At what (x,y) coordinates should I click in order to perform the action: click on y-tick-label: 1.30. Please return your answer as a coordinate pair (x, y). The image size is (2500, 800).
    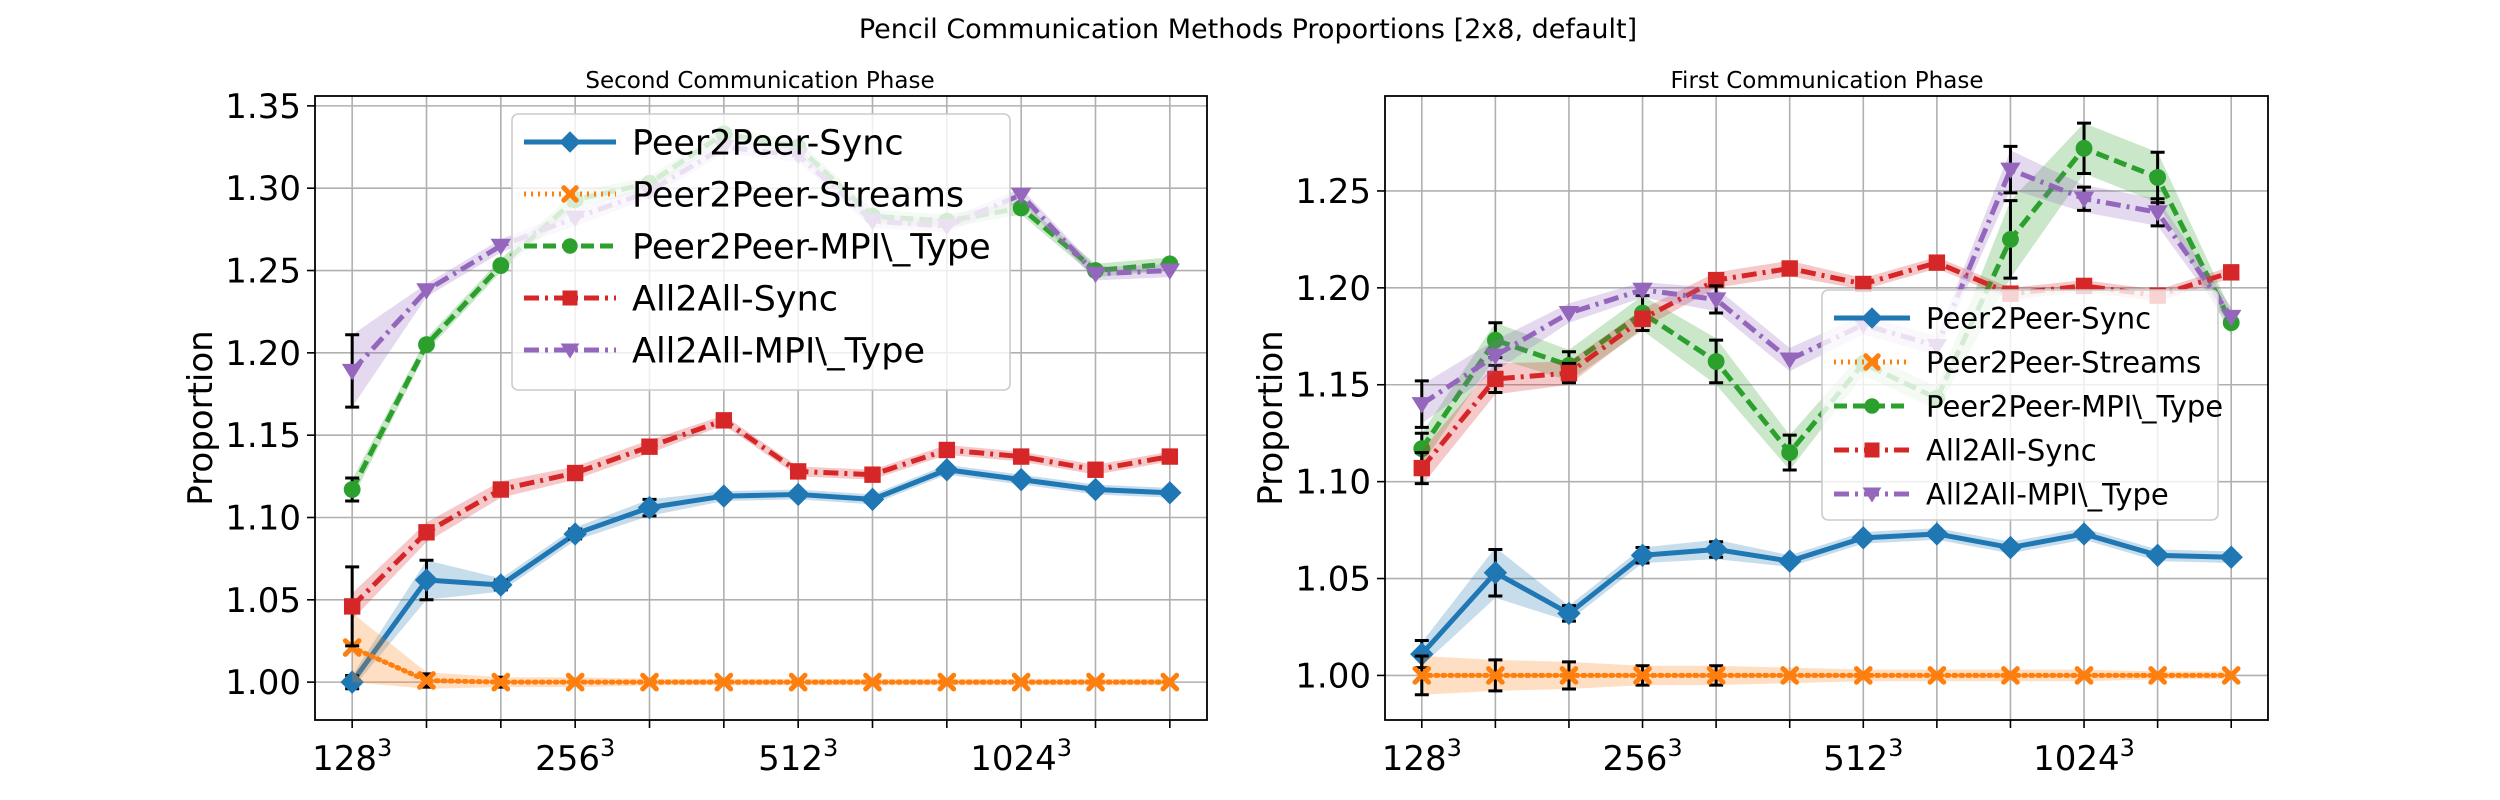
    Looking at the image, I should click on (263, 189).